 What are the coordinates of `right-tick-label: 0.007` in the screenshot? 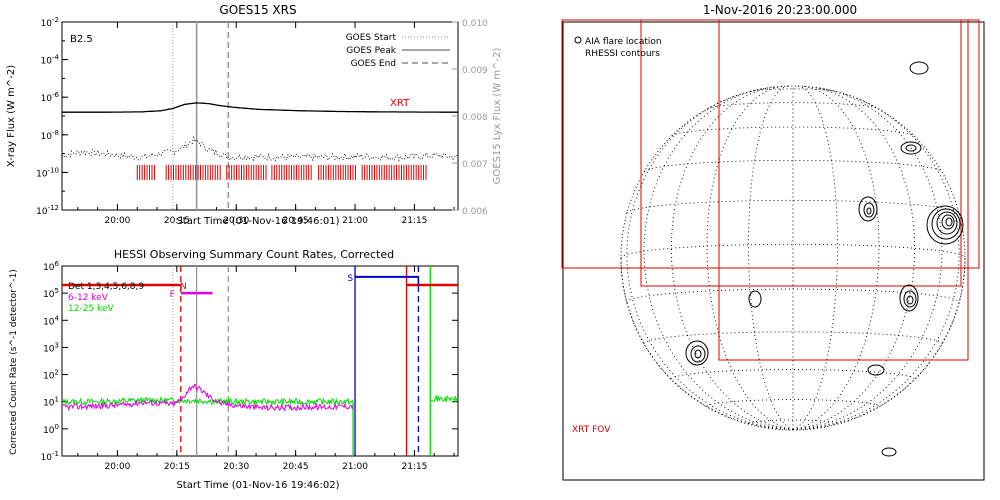 It's located at (475, 165).